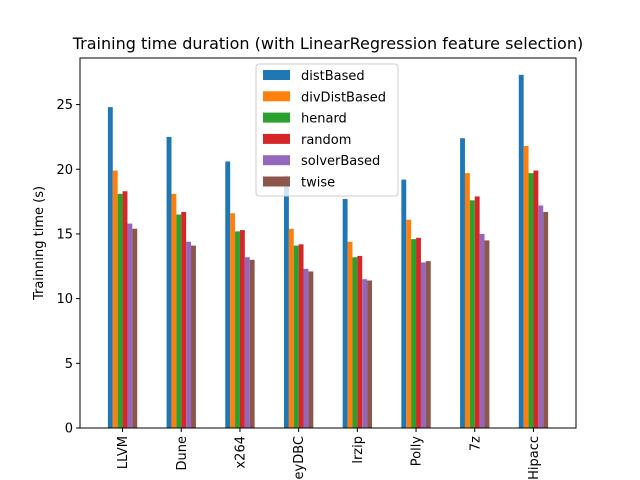 The image size is (640, 480). What do you see at coordinates (237, 329) in the screenshot?
I see `bar-henard-x264` at bounding box center [237, 329].